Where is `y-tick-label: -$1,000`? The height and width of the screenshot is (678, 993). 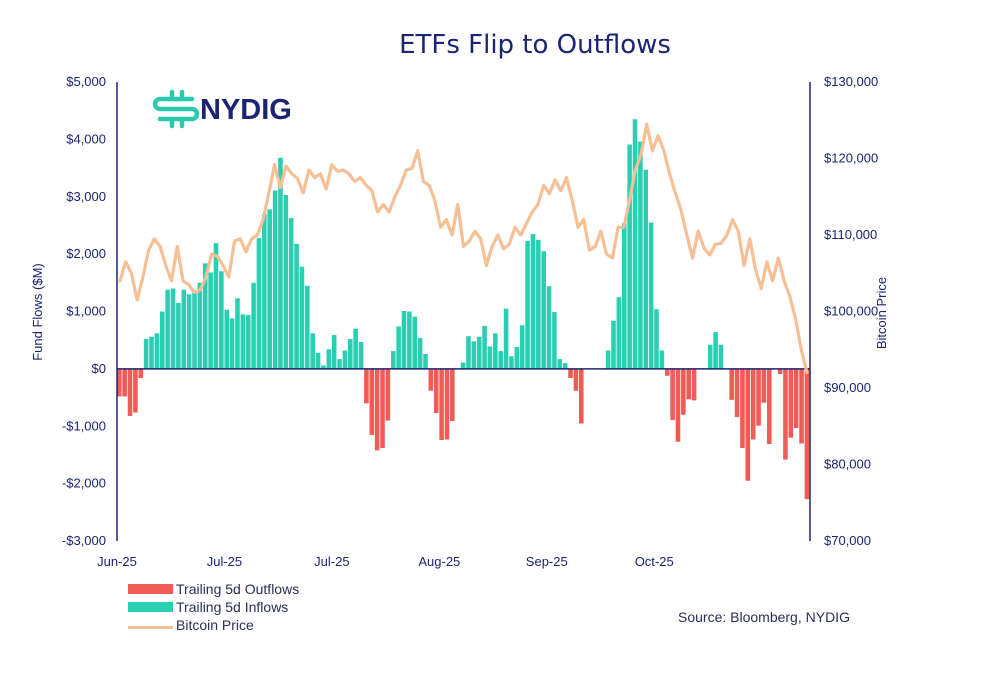 y-tick-label: -$1,000 is located at coordinates (84, 425).